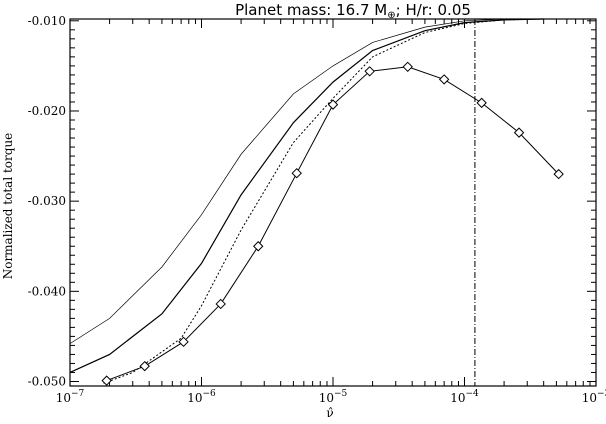  Describe the element at coordinates (8, 206) in the screenshot. I see `y-axis-label: Normalized total torque` at that location.